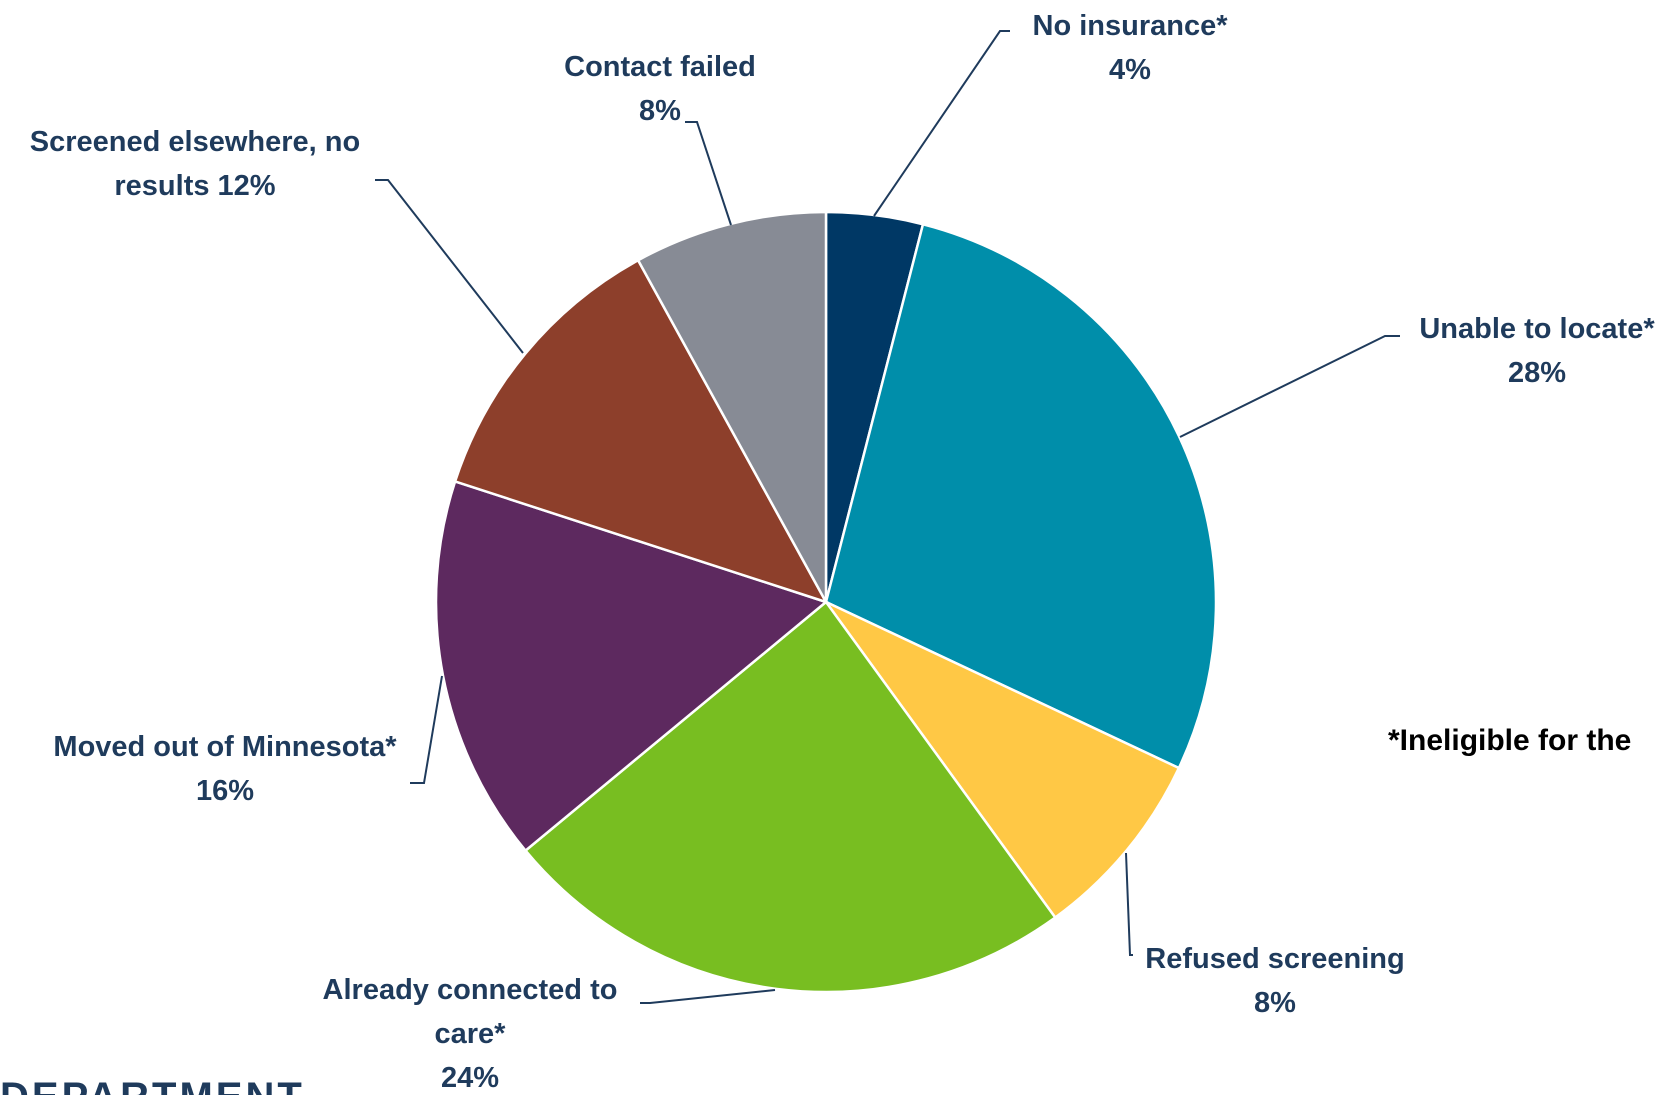 This screenshot has width=1678, height=1095. Describe the element at coordinates (195, 142) in the screenshot. I see `slice-label-line: Screened elsewhere, no` at that location.